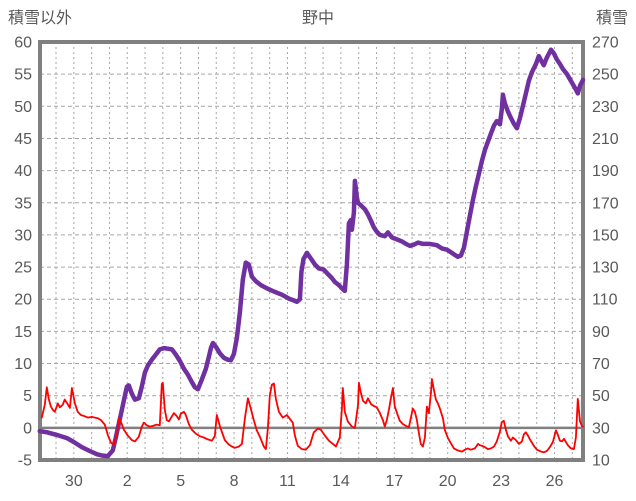 The image size is (636, 501). Describe the element at coordinates (605, 43) in the screenshot. I see `right-axis-tick-label: 270` at that location.